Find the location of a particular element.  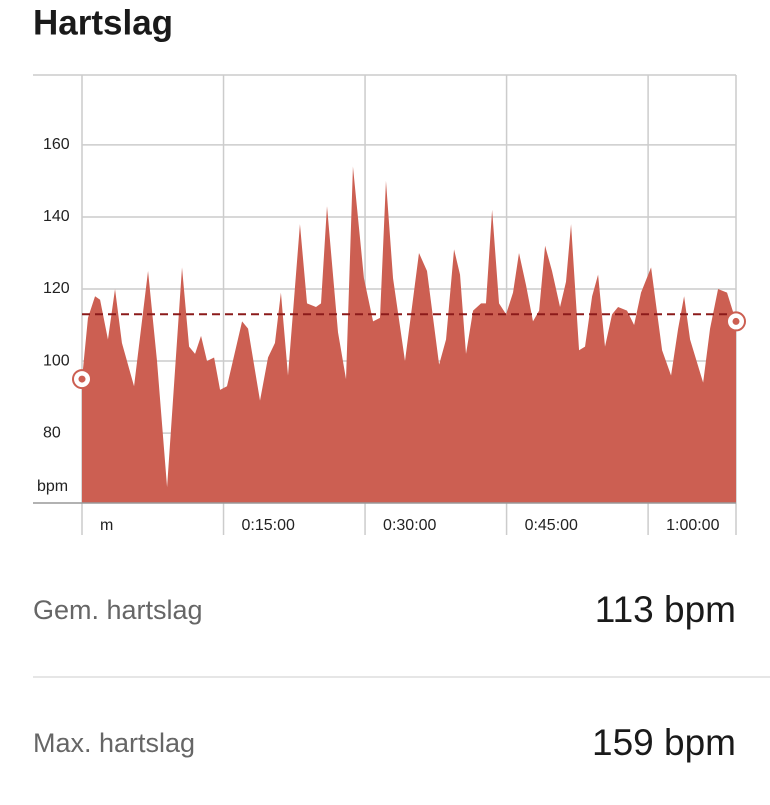

y-tick-label: 140 is located at coordinates (56, 216).